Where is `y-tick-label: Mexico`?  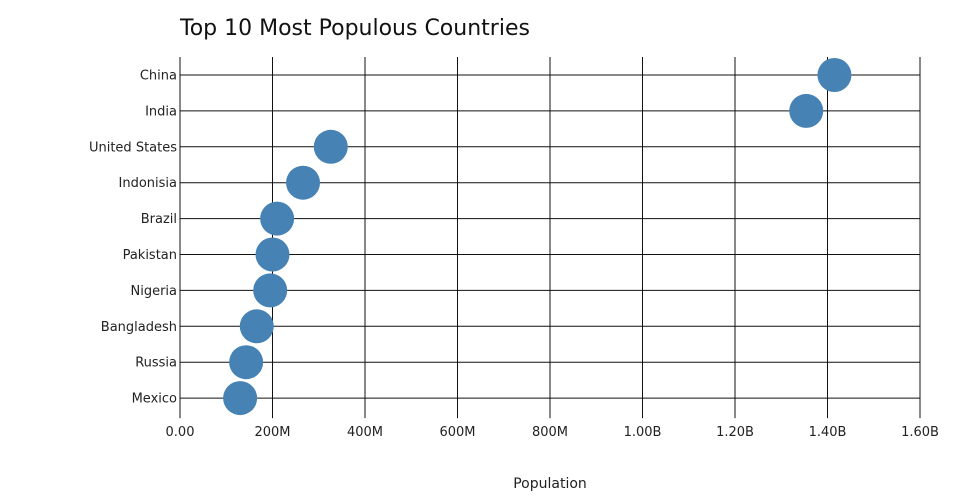
y-tick-label: Mexico is located at coordinates (154, 399).